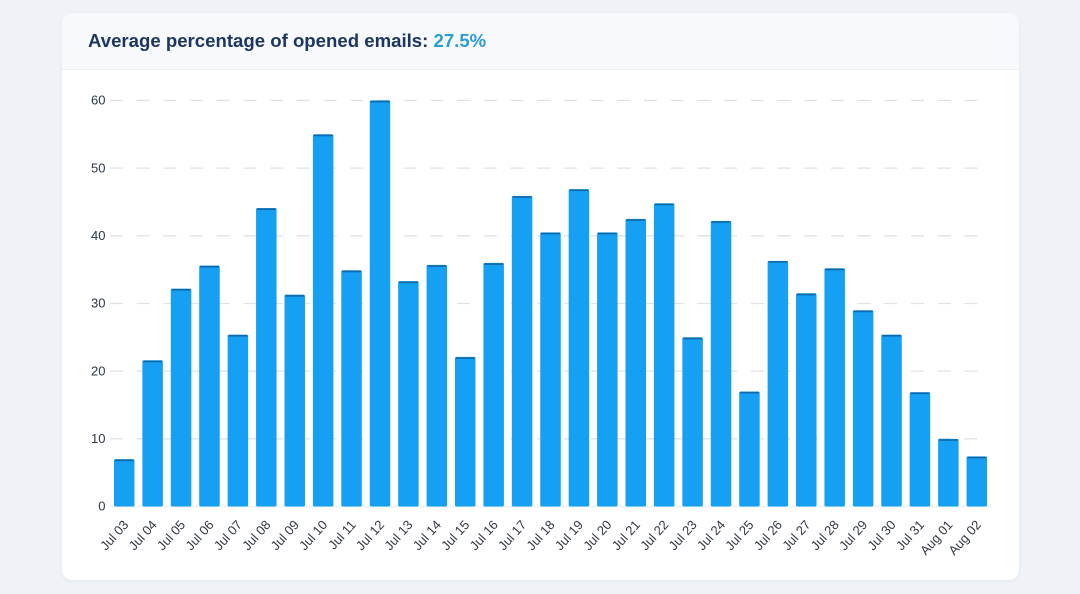  I want to click on svg-text: Jul 09, so click(285, 535).